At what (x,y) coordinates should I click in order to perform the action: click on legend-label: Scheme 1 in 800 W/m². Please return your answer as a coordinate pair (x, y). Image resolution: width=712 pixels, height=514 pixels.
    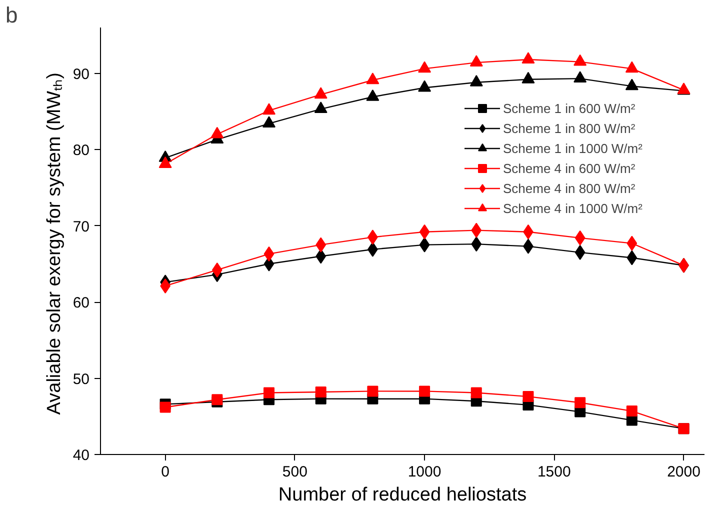
    Looking at the image, I should click on (569, 128).